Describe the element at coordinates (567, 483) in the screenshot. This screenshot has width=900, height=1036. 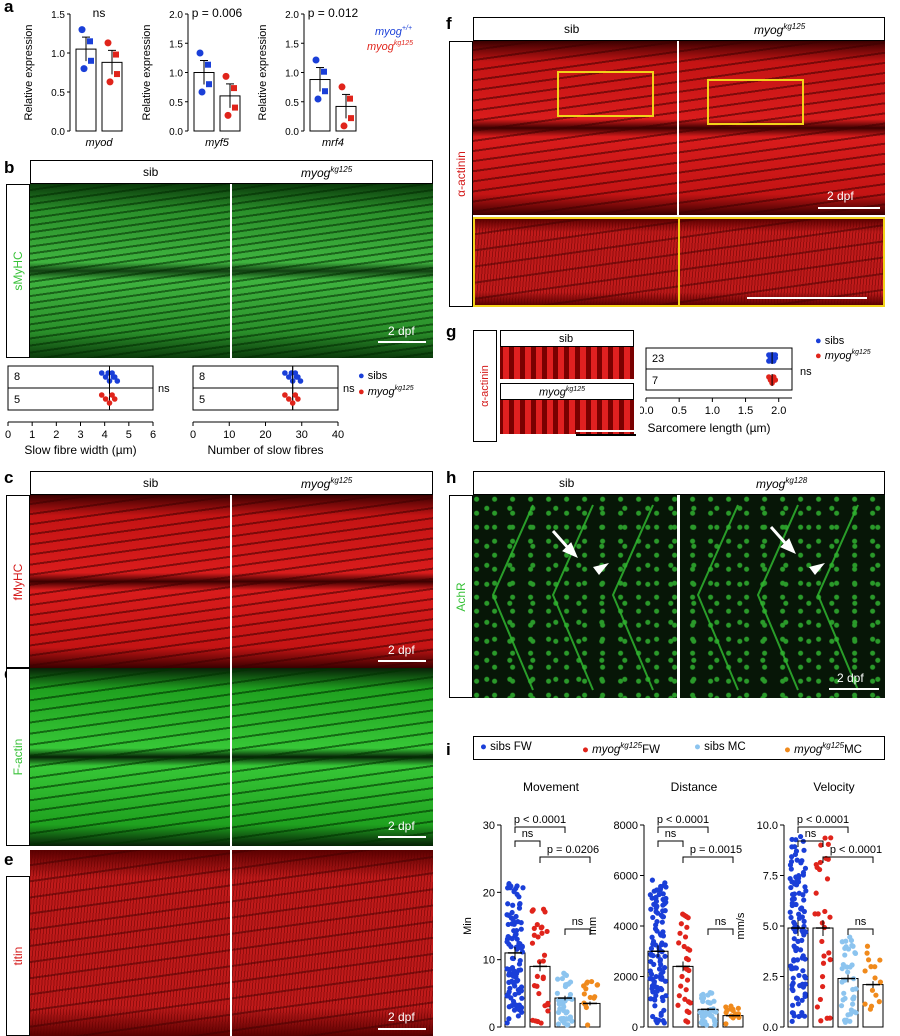
I see `header-sib: sib` at that location.